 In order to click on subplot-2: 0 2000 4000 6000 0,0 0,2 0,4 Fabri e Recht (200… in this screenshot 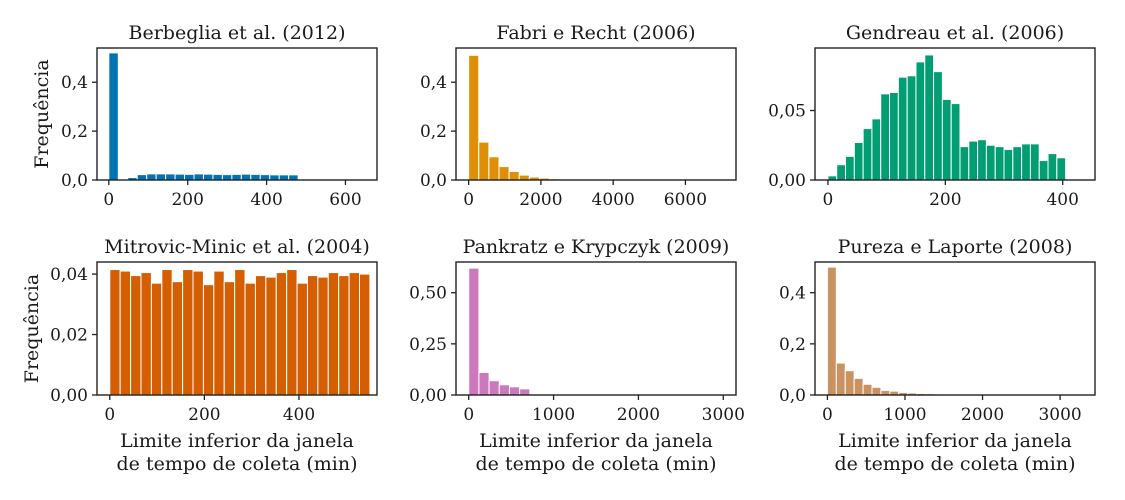, I will do `click(578, 116)`.